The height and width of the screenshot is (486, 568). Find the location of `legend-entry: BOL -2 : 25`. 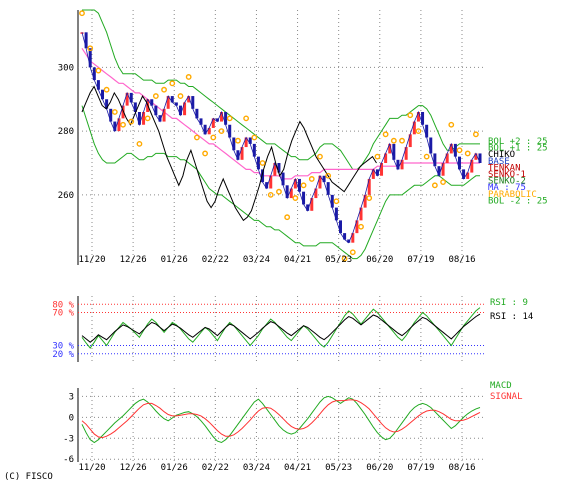

legend-entry: BOL -2 : 25 is located at coordinates (518, 201).